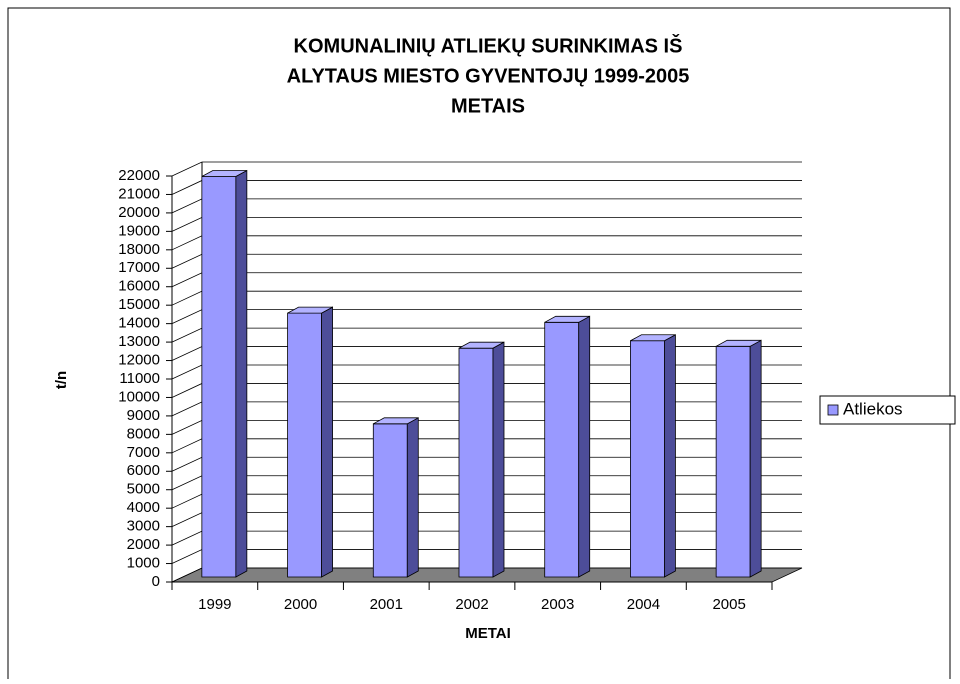 This screenshot has height=684, width=960. Describe the element at coordinates (143, 415) in the screenshot. I see `y-tick-label: 9000` at that location.